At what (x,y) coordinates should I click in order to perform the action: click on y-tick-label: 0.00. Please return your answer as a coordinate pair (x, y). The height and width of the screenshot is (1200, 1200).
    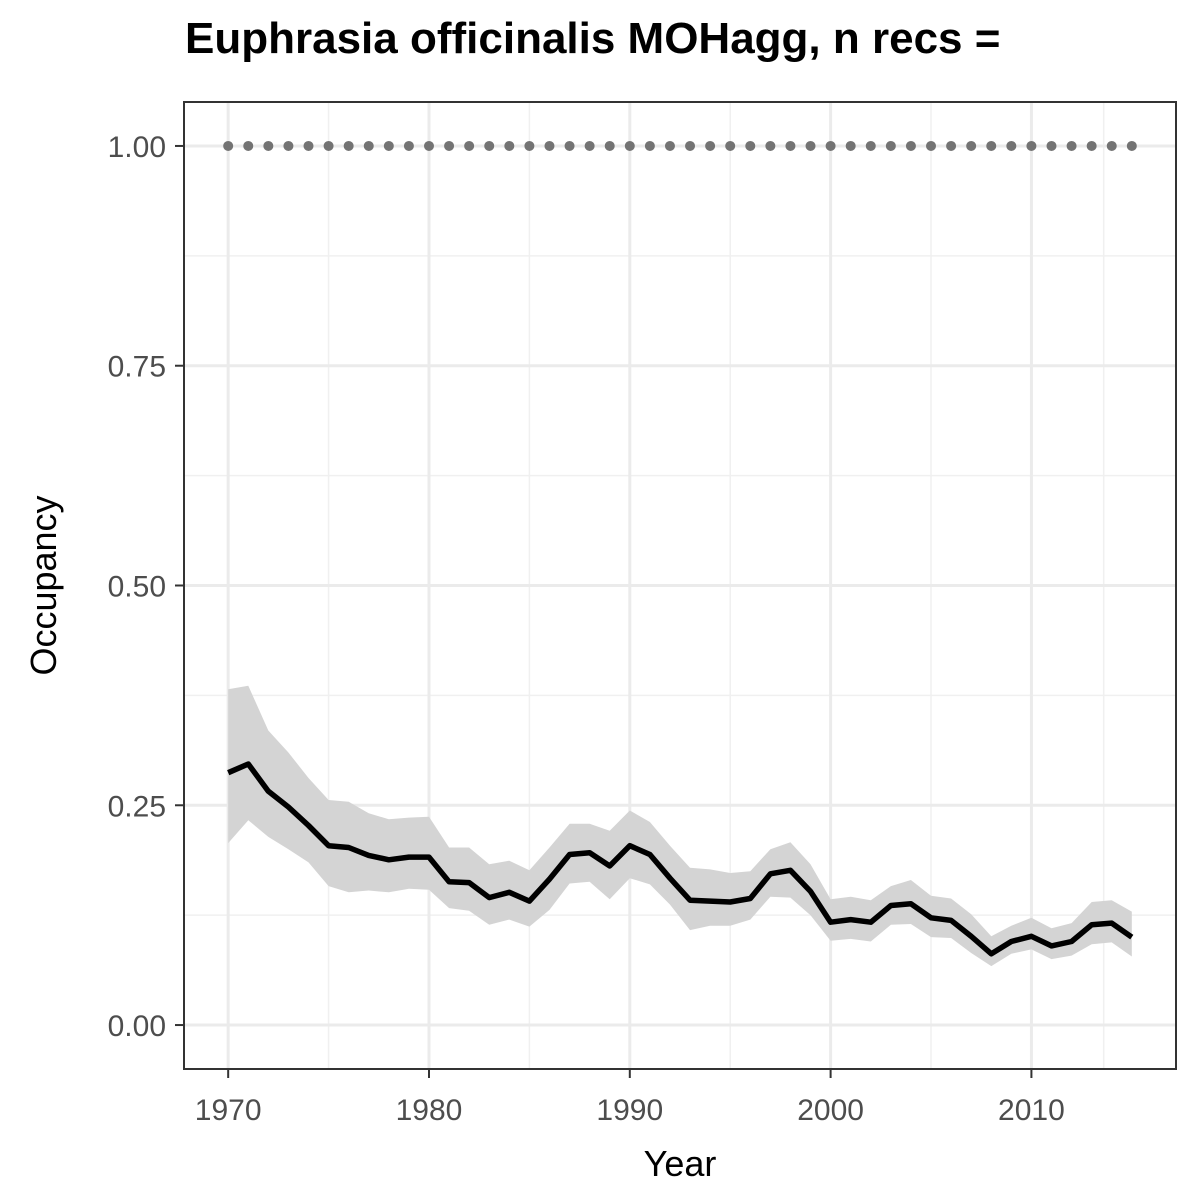
    Looking at the image, I should click on (137, 1026).